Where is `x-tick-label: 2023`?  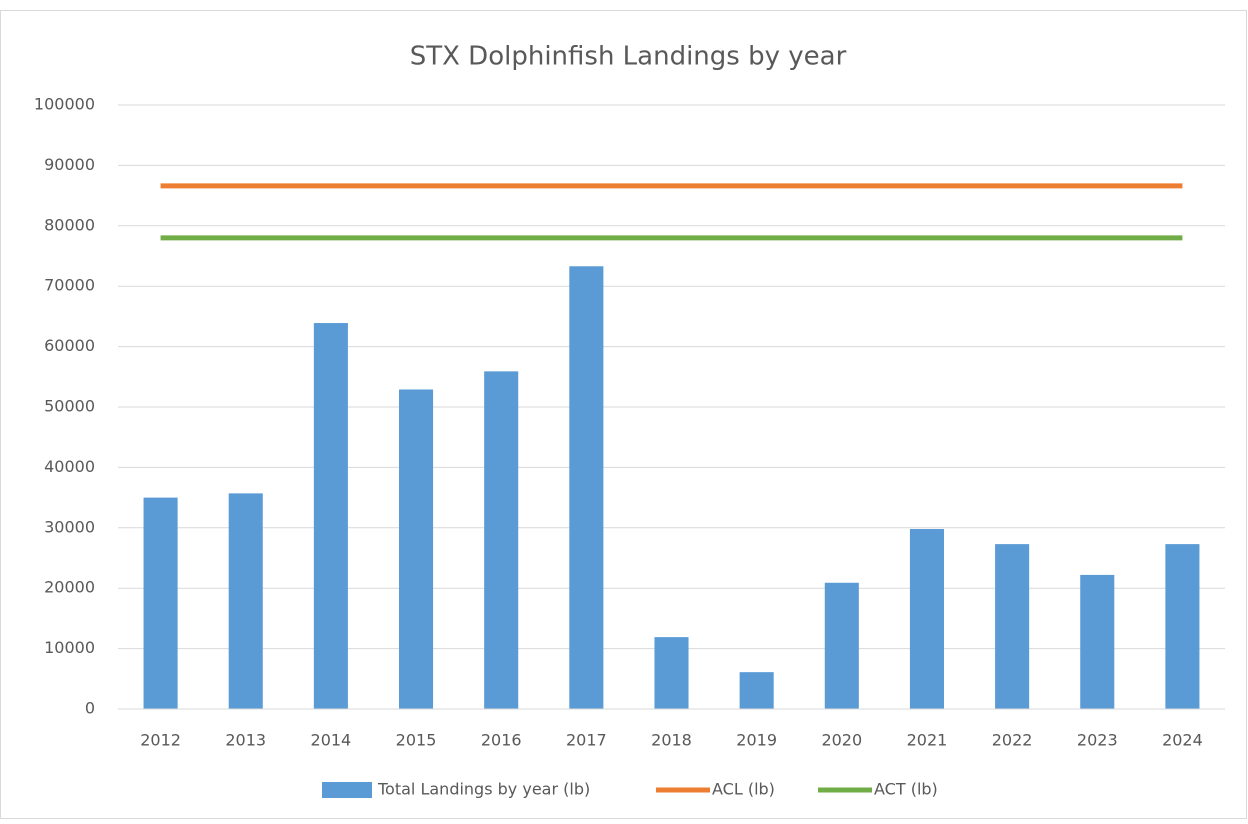 x-tick-label: 2023 is located at coordinates (1097, 740).